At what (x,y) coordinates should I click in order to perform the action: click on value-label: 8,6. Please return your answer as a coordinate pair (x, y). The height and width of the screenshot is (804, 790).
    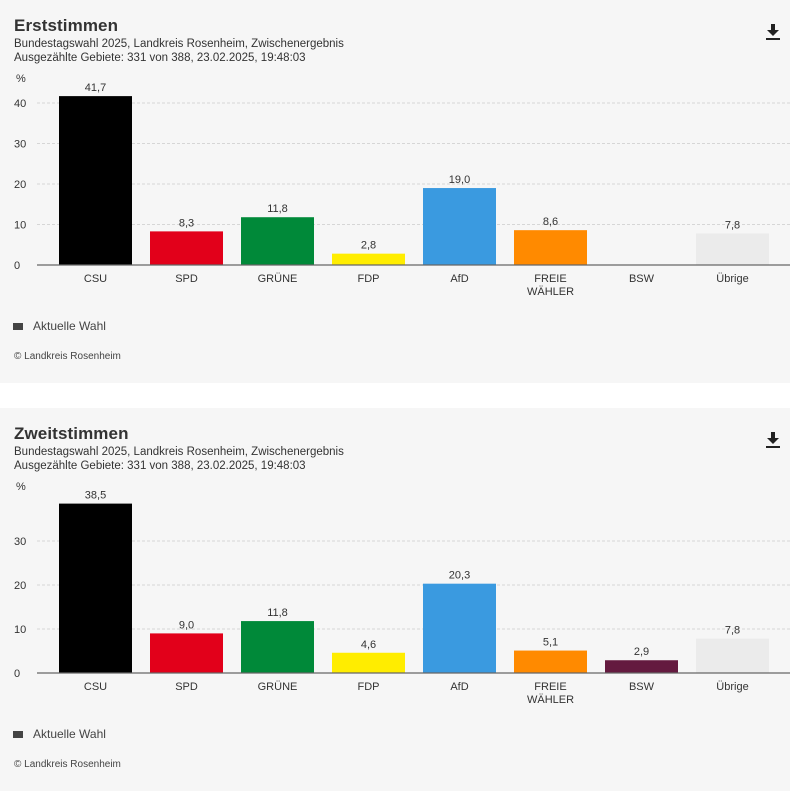
    Looking at the image, I should click on (550, 222).